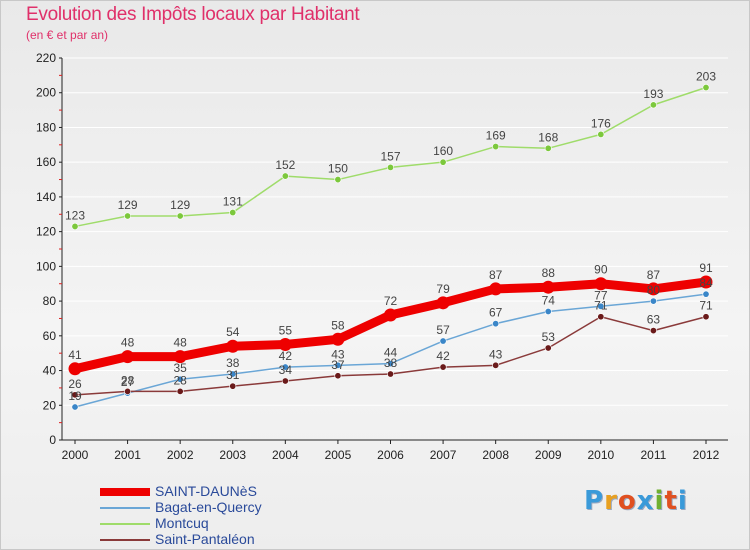  I want to click on logo-letter: o, so click(627, 501).